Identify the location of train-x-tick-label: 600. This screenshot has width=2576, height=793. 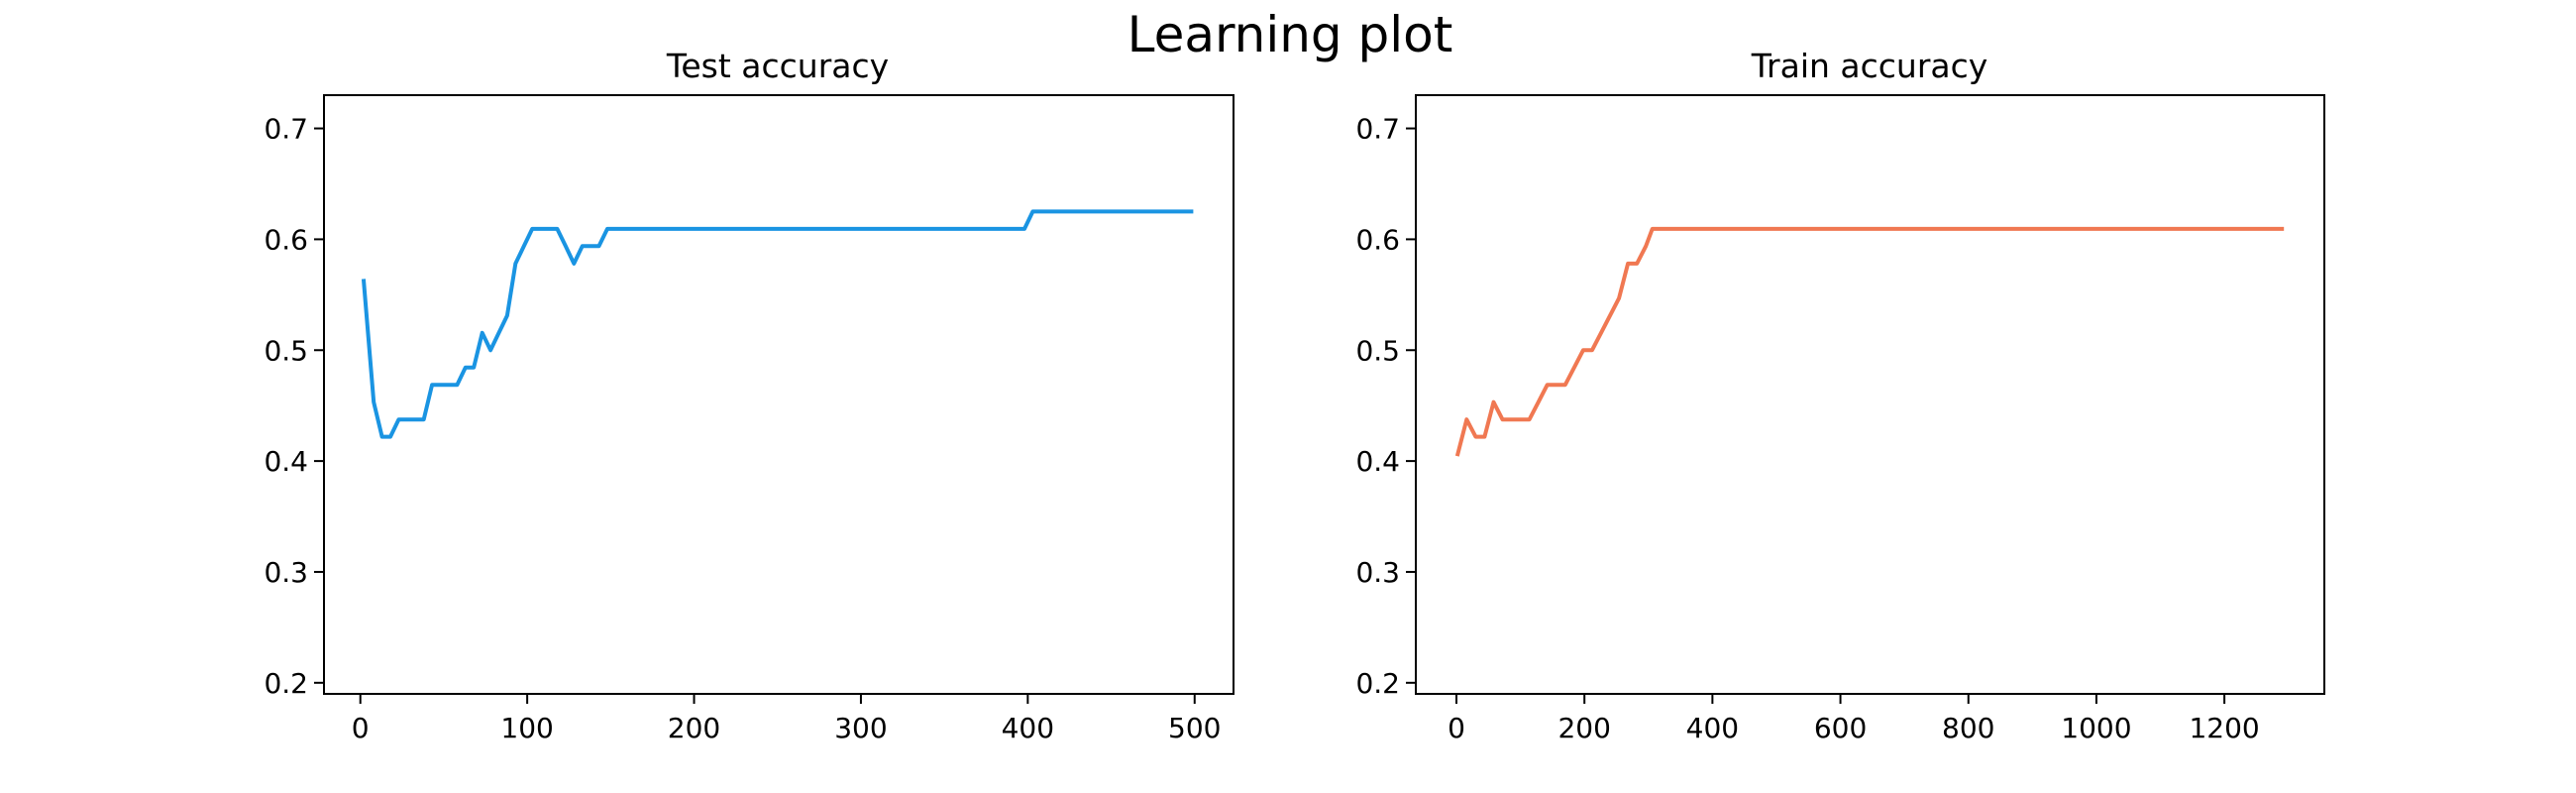
(1840, 728).